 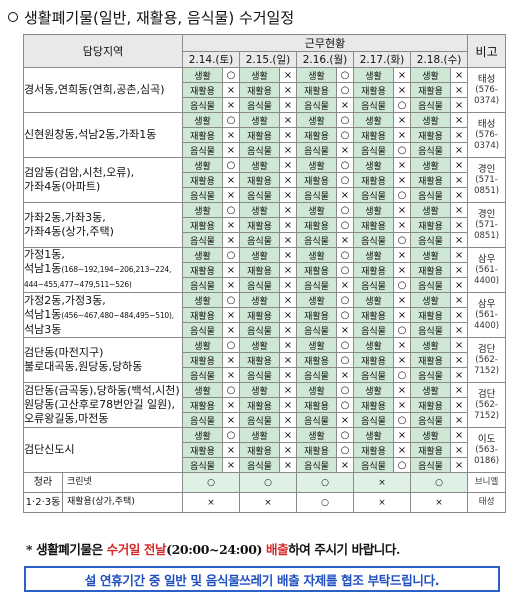 I want to click on area-cell: 검단신도시, so click(x=103, y=450).